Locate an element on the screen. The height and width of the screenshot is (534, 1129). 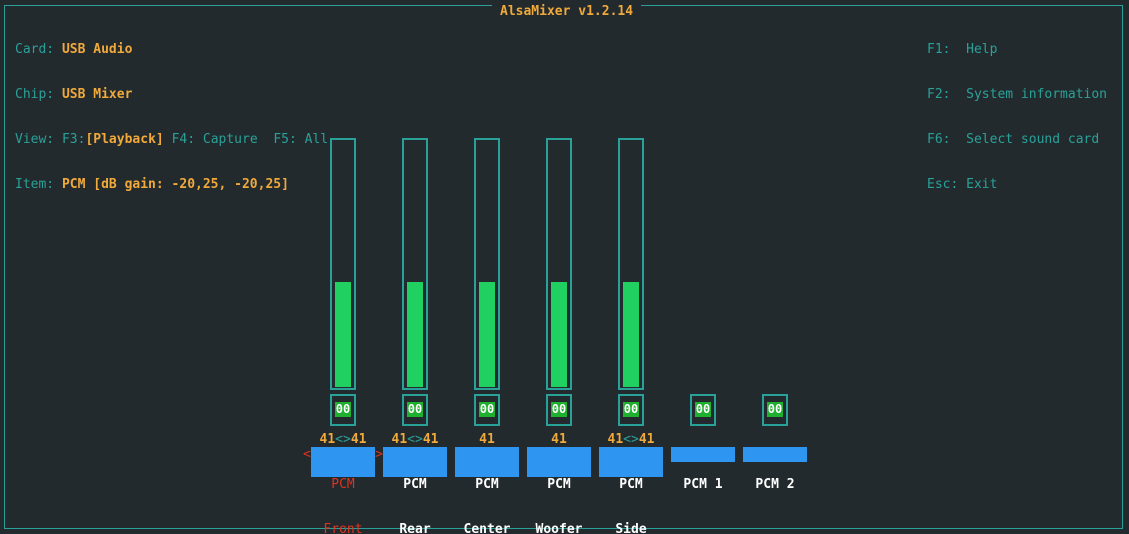
volume-fill-center is located at coordinates (487, 334).